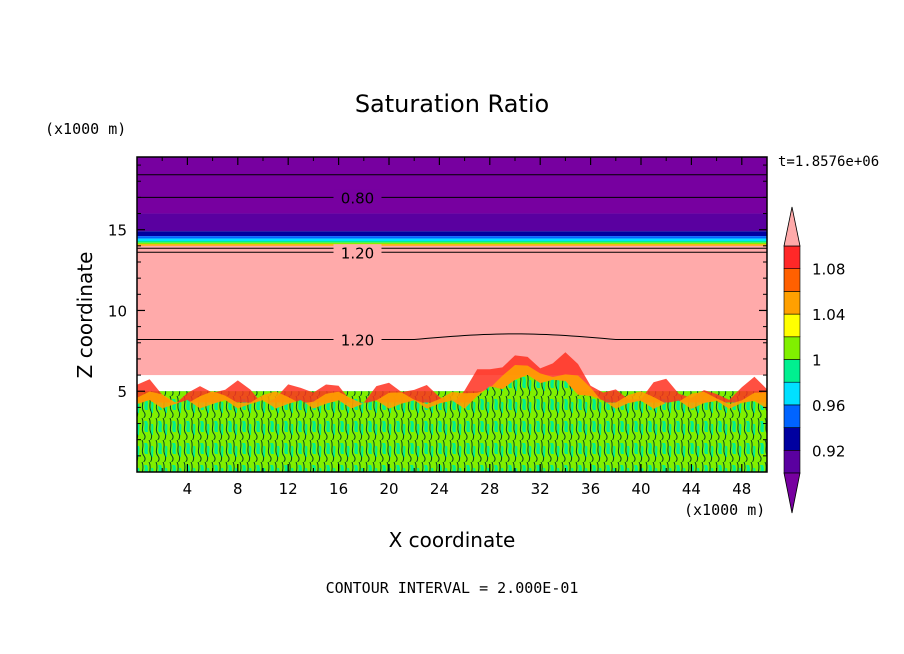 Image resolution: width=904 pixels, height=654 pixels. What do you see at coordinates (388, 489) in the screenshot?
I see `x-tick-label: 20` at bounding box center [388, 489].